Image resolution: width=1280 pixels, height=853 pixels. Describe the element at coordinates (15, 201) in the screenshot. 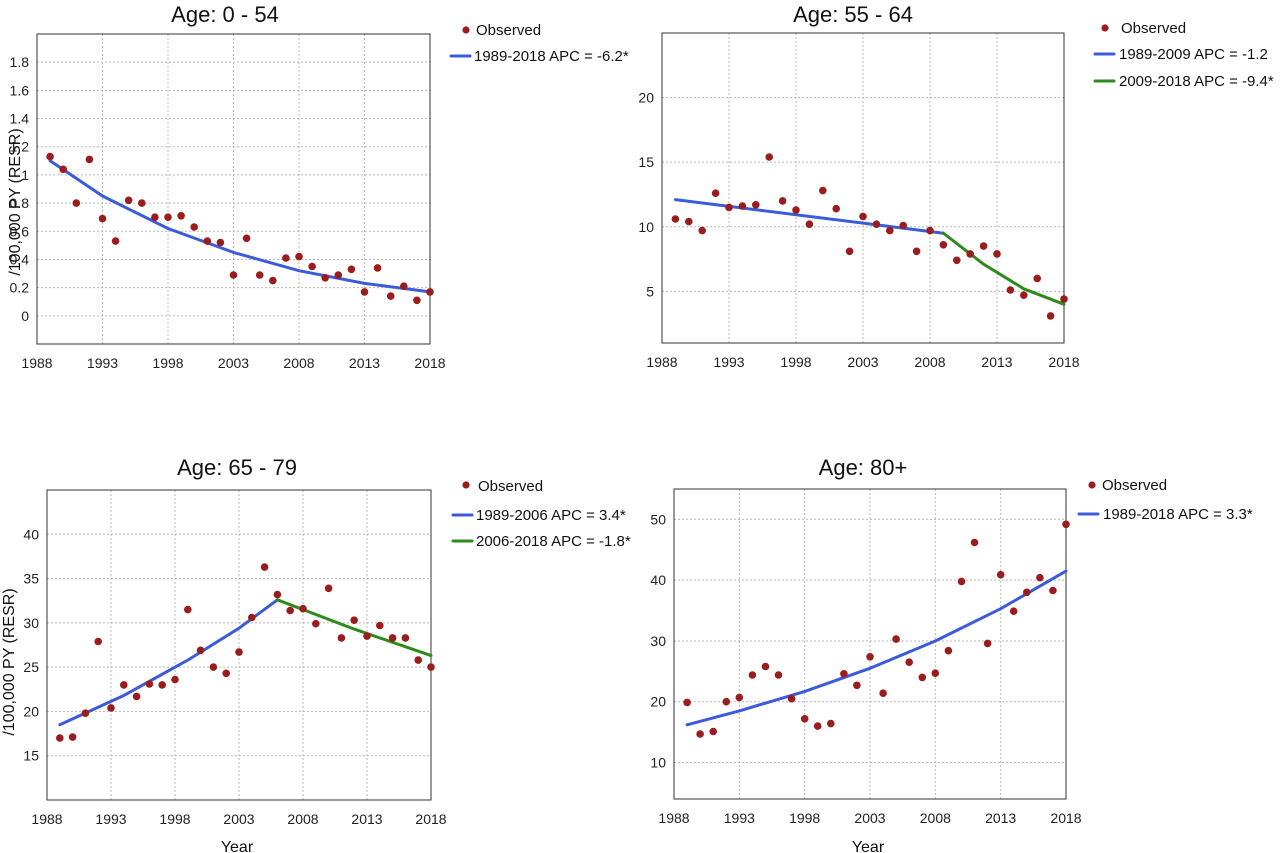

I see `y-axis-label: /100,000 PY (RESR)` at that location.